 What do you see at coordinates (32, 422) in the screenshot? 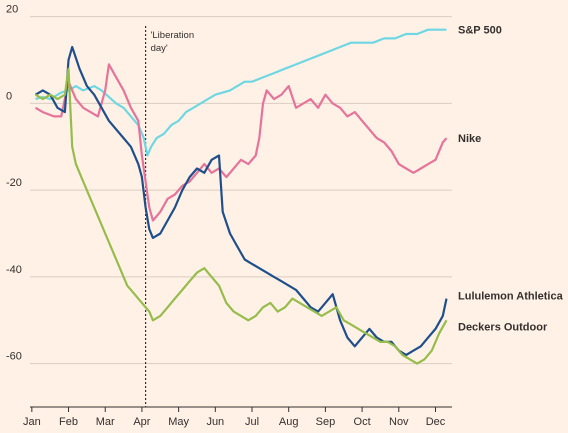
I see `x-tick-label: Jan` at bounding box center [32, 422].